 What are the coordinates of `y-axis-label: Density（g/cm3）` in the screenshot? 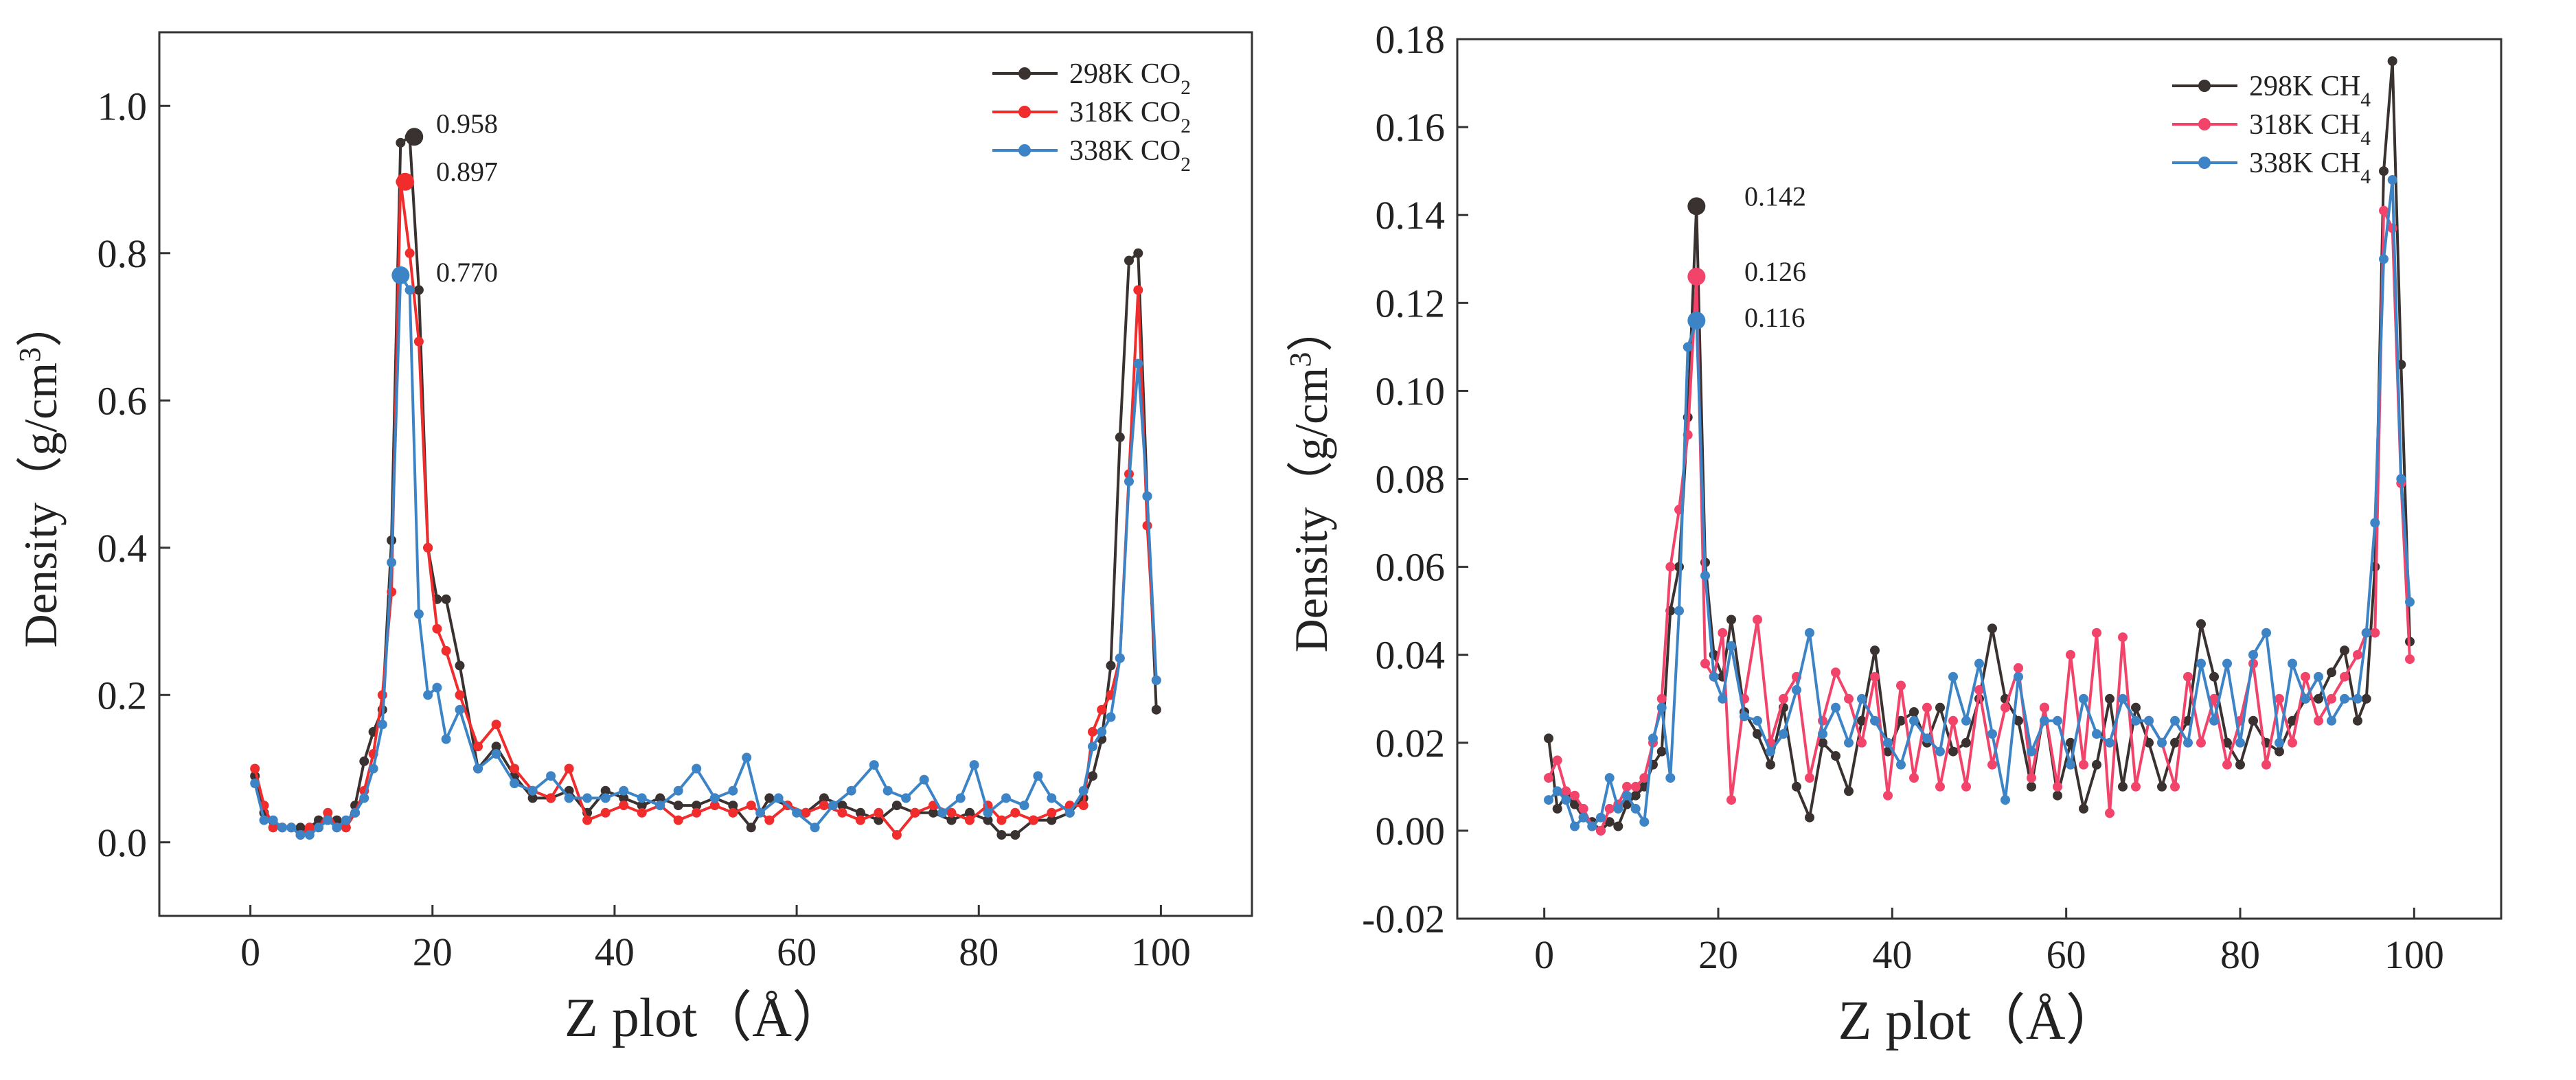 It's located at (40, 474).